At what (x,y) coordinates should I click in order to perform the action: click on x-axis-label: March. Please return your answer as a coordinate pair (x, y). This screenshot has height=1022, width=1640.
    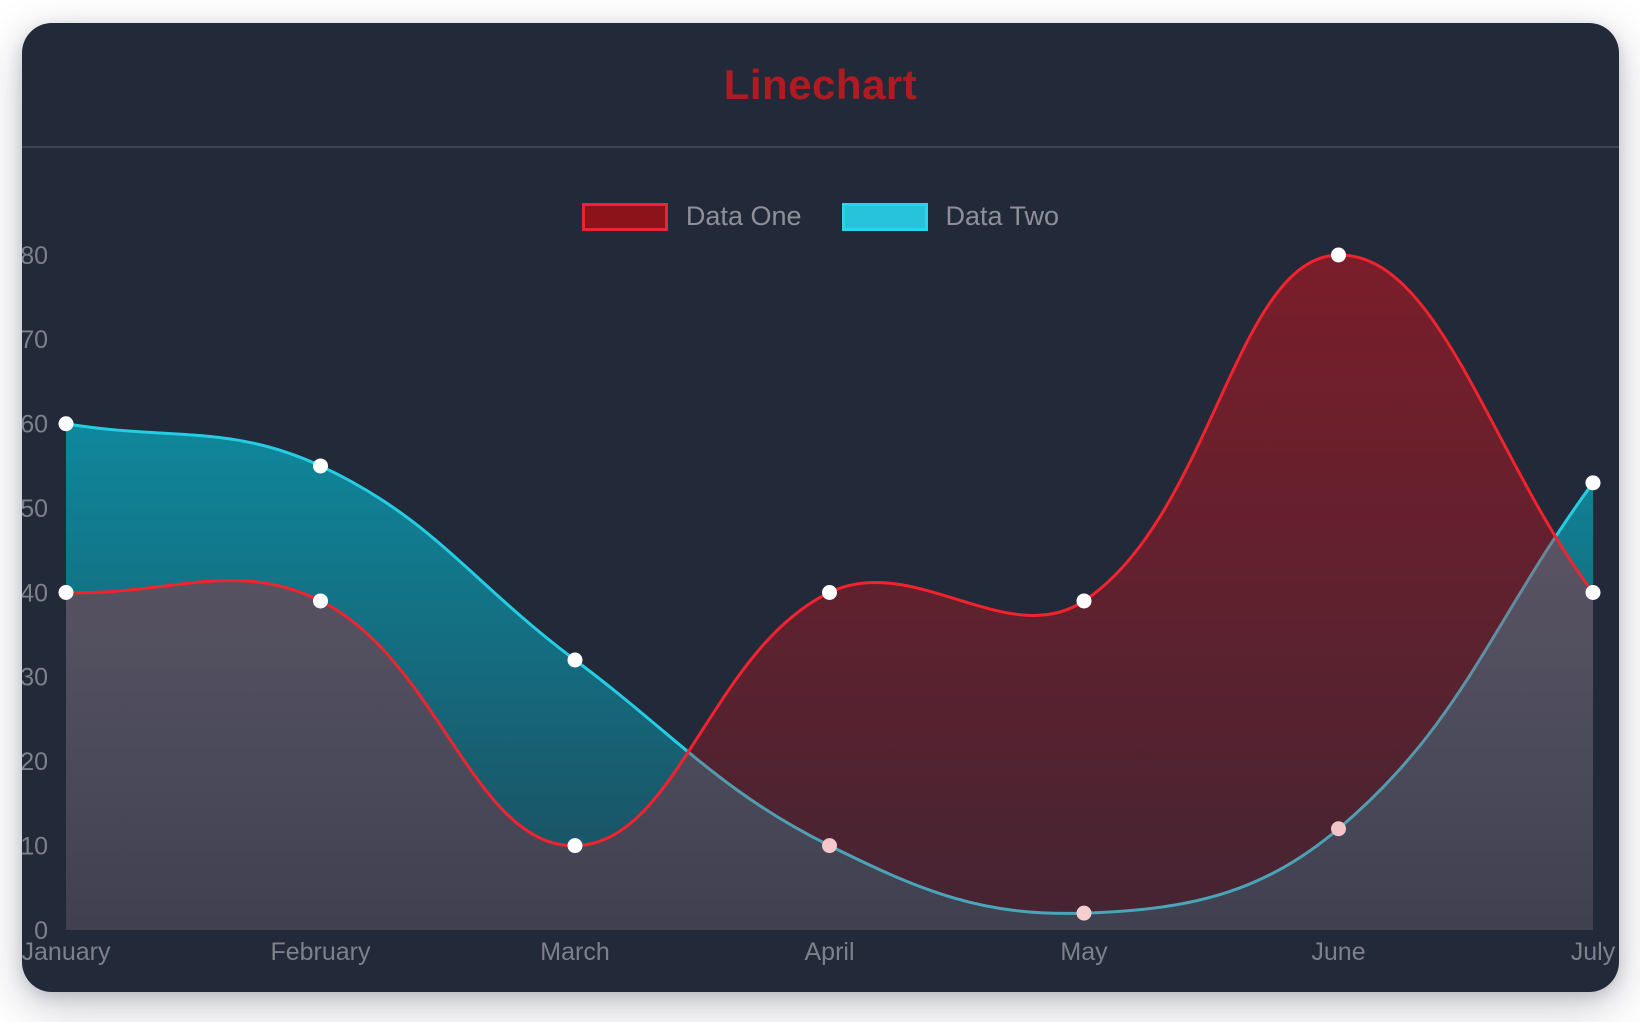
    Looking at the image, I should click on (574, 952).